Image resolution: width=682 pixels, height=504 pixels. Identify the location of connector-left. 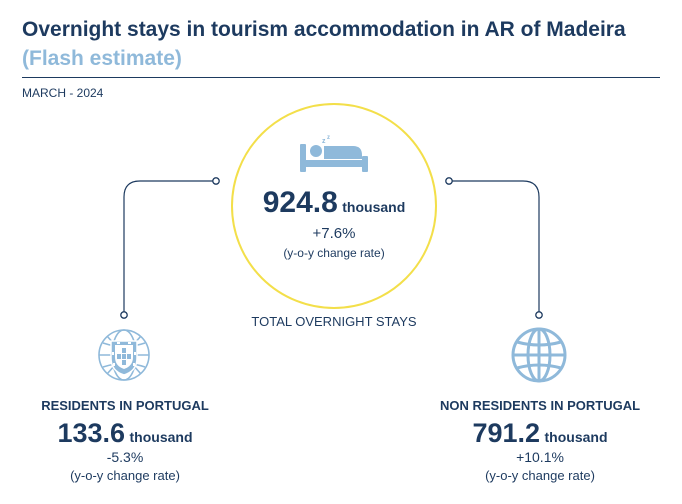
(169, 246).